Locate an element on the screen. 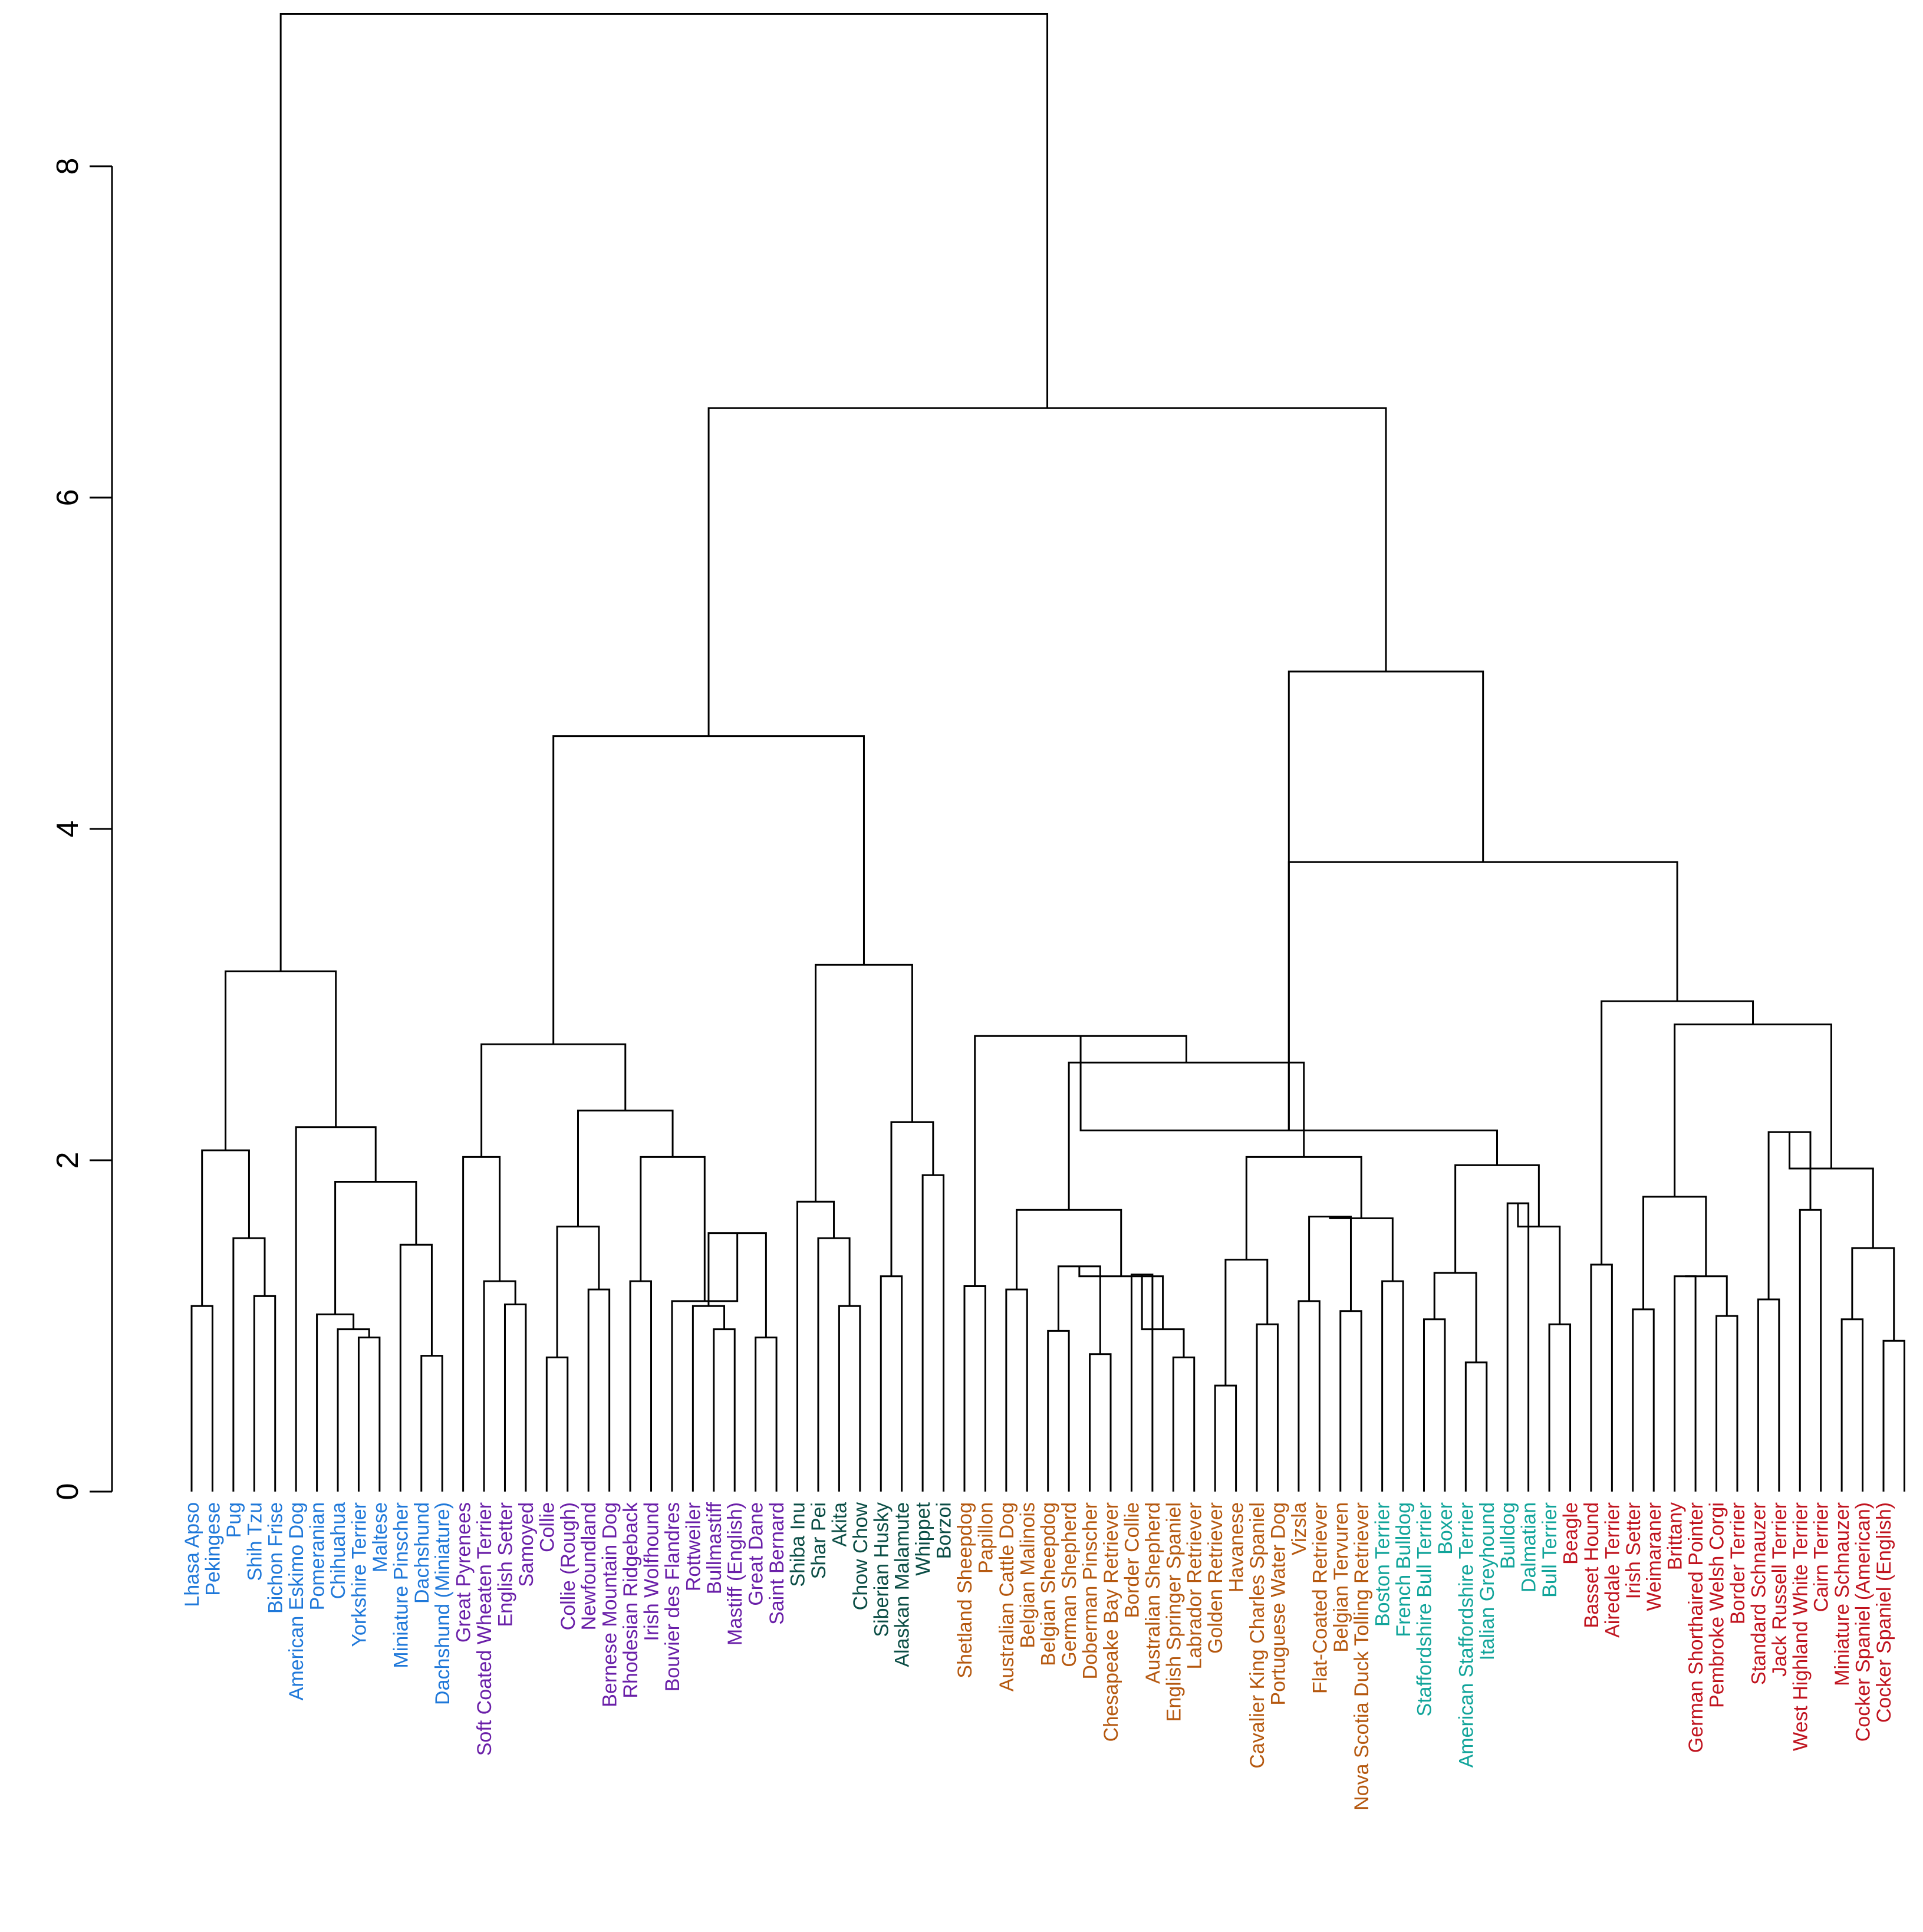  leaf-label: Soft Coated Wheaten Terrier is located at coordinates (484, 1629).